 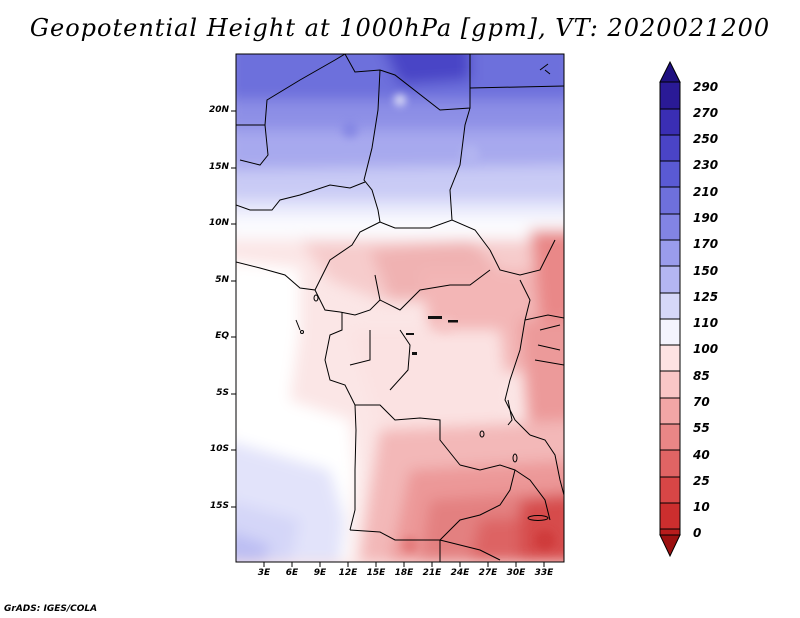 I want to click on x-tick-label: 12E, so click(x=348, y=573).